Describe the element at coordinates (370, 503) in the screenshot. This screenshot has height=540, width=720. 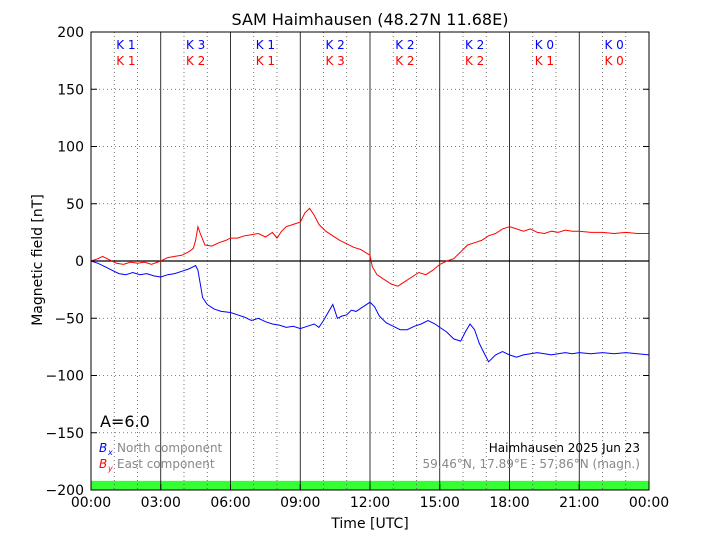
I see `x-tick-label: 12:00` at that location.